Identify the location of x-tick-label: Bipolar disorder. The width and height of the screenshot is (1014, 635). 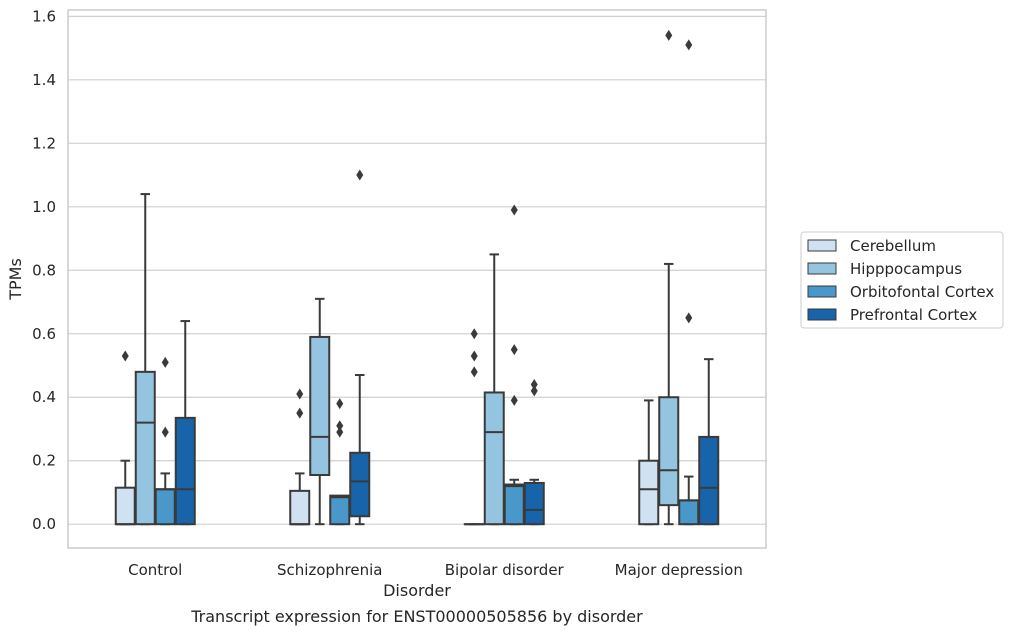
(505, 570).